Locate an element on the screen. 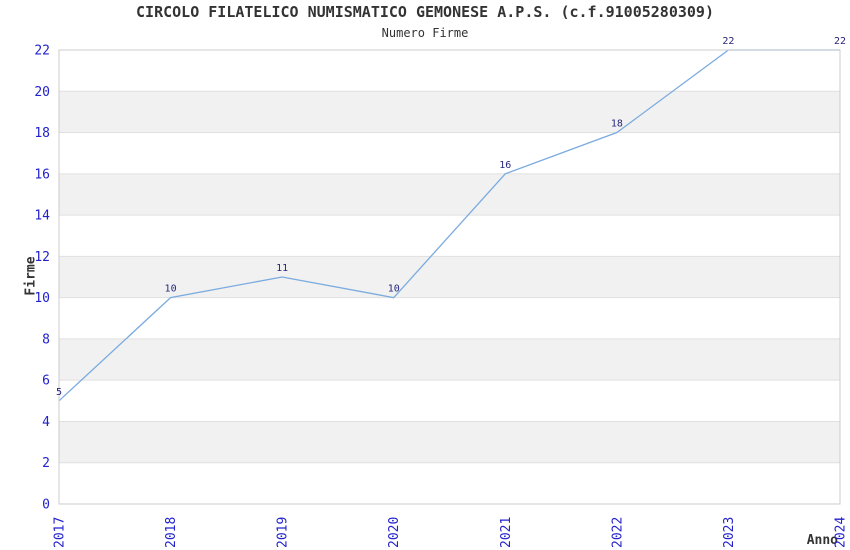 This screenshot has width=850, height=550. y-tick-label: 8 is located at coordinates (46, 339).